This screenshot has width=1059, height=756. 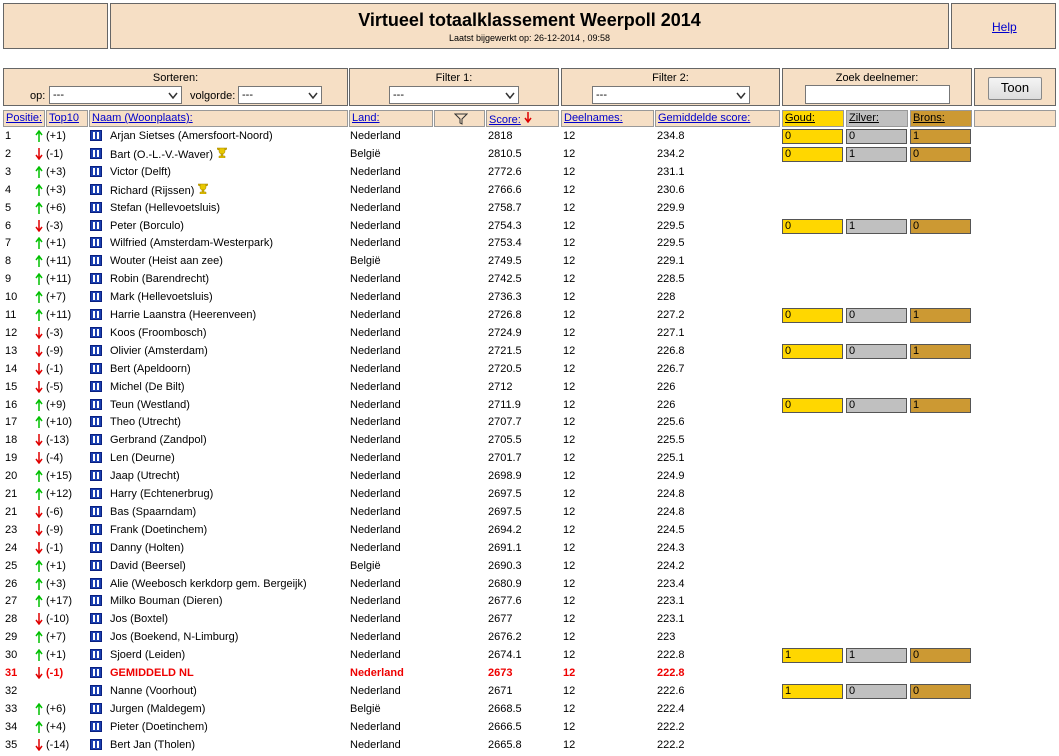 What do you see at coordinates (145, 422) in the screenshot?
I see `name: Theo (Utrecht)` at bounding box center [145, 422].